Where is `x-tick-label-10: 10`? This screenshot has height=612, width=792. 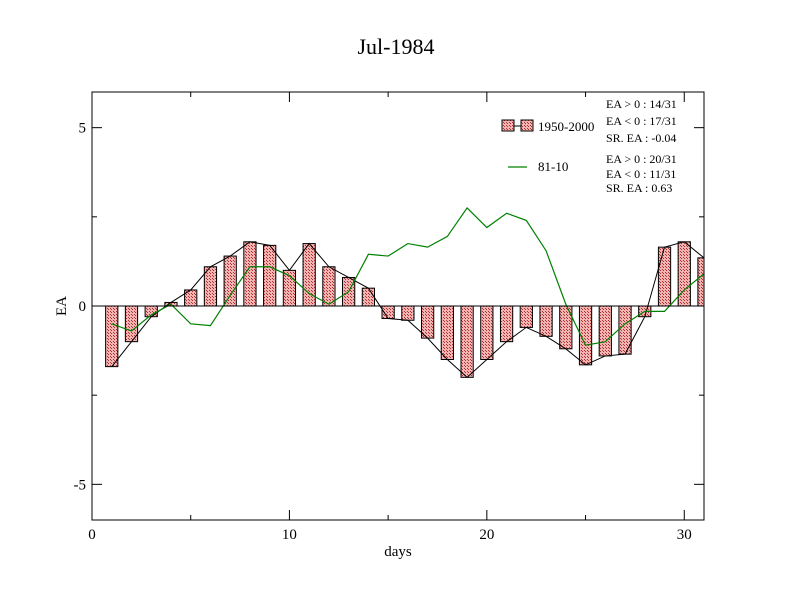
x-tick-label-10: 10 is located at coordinates (289, 535).